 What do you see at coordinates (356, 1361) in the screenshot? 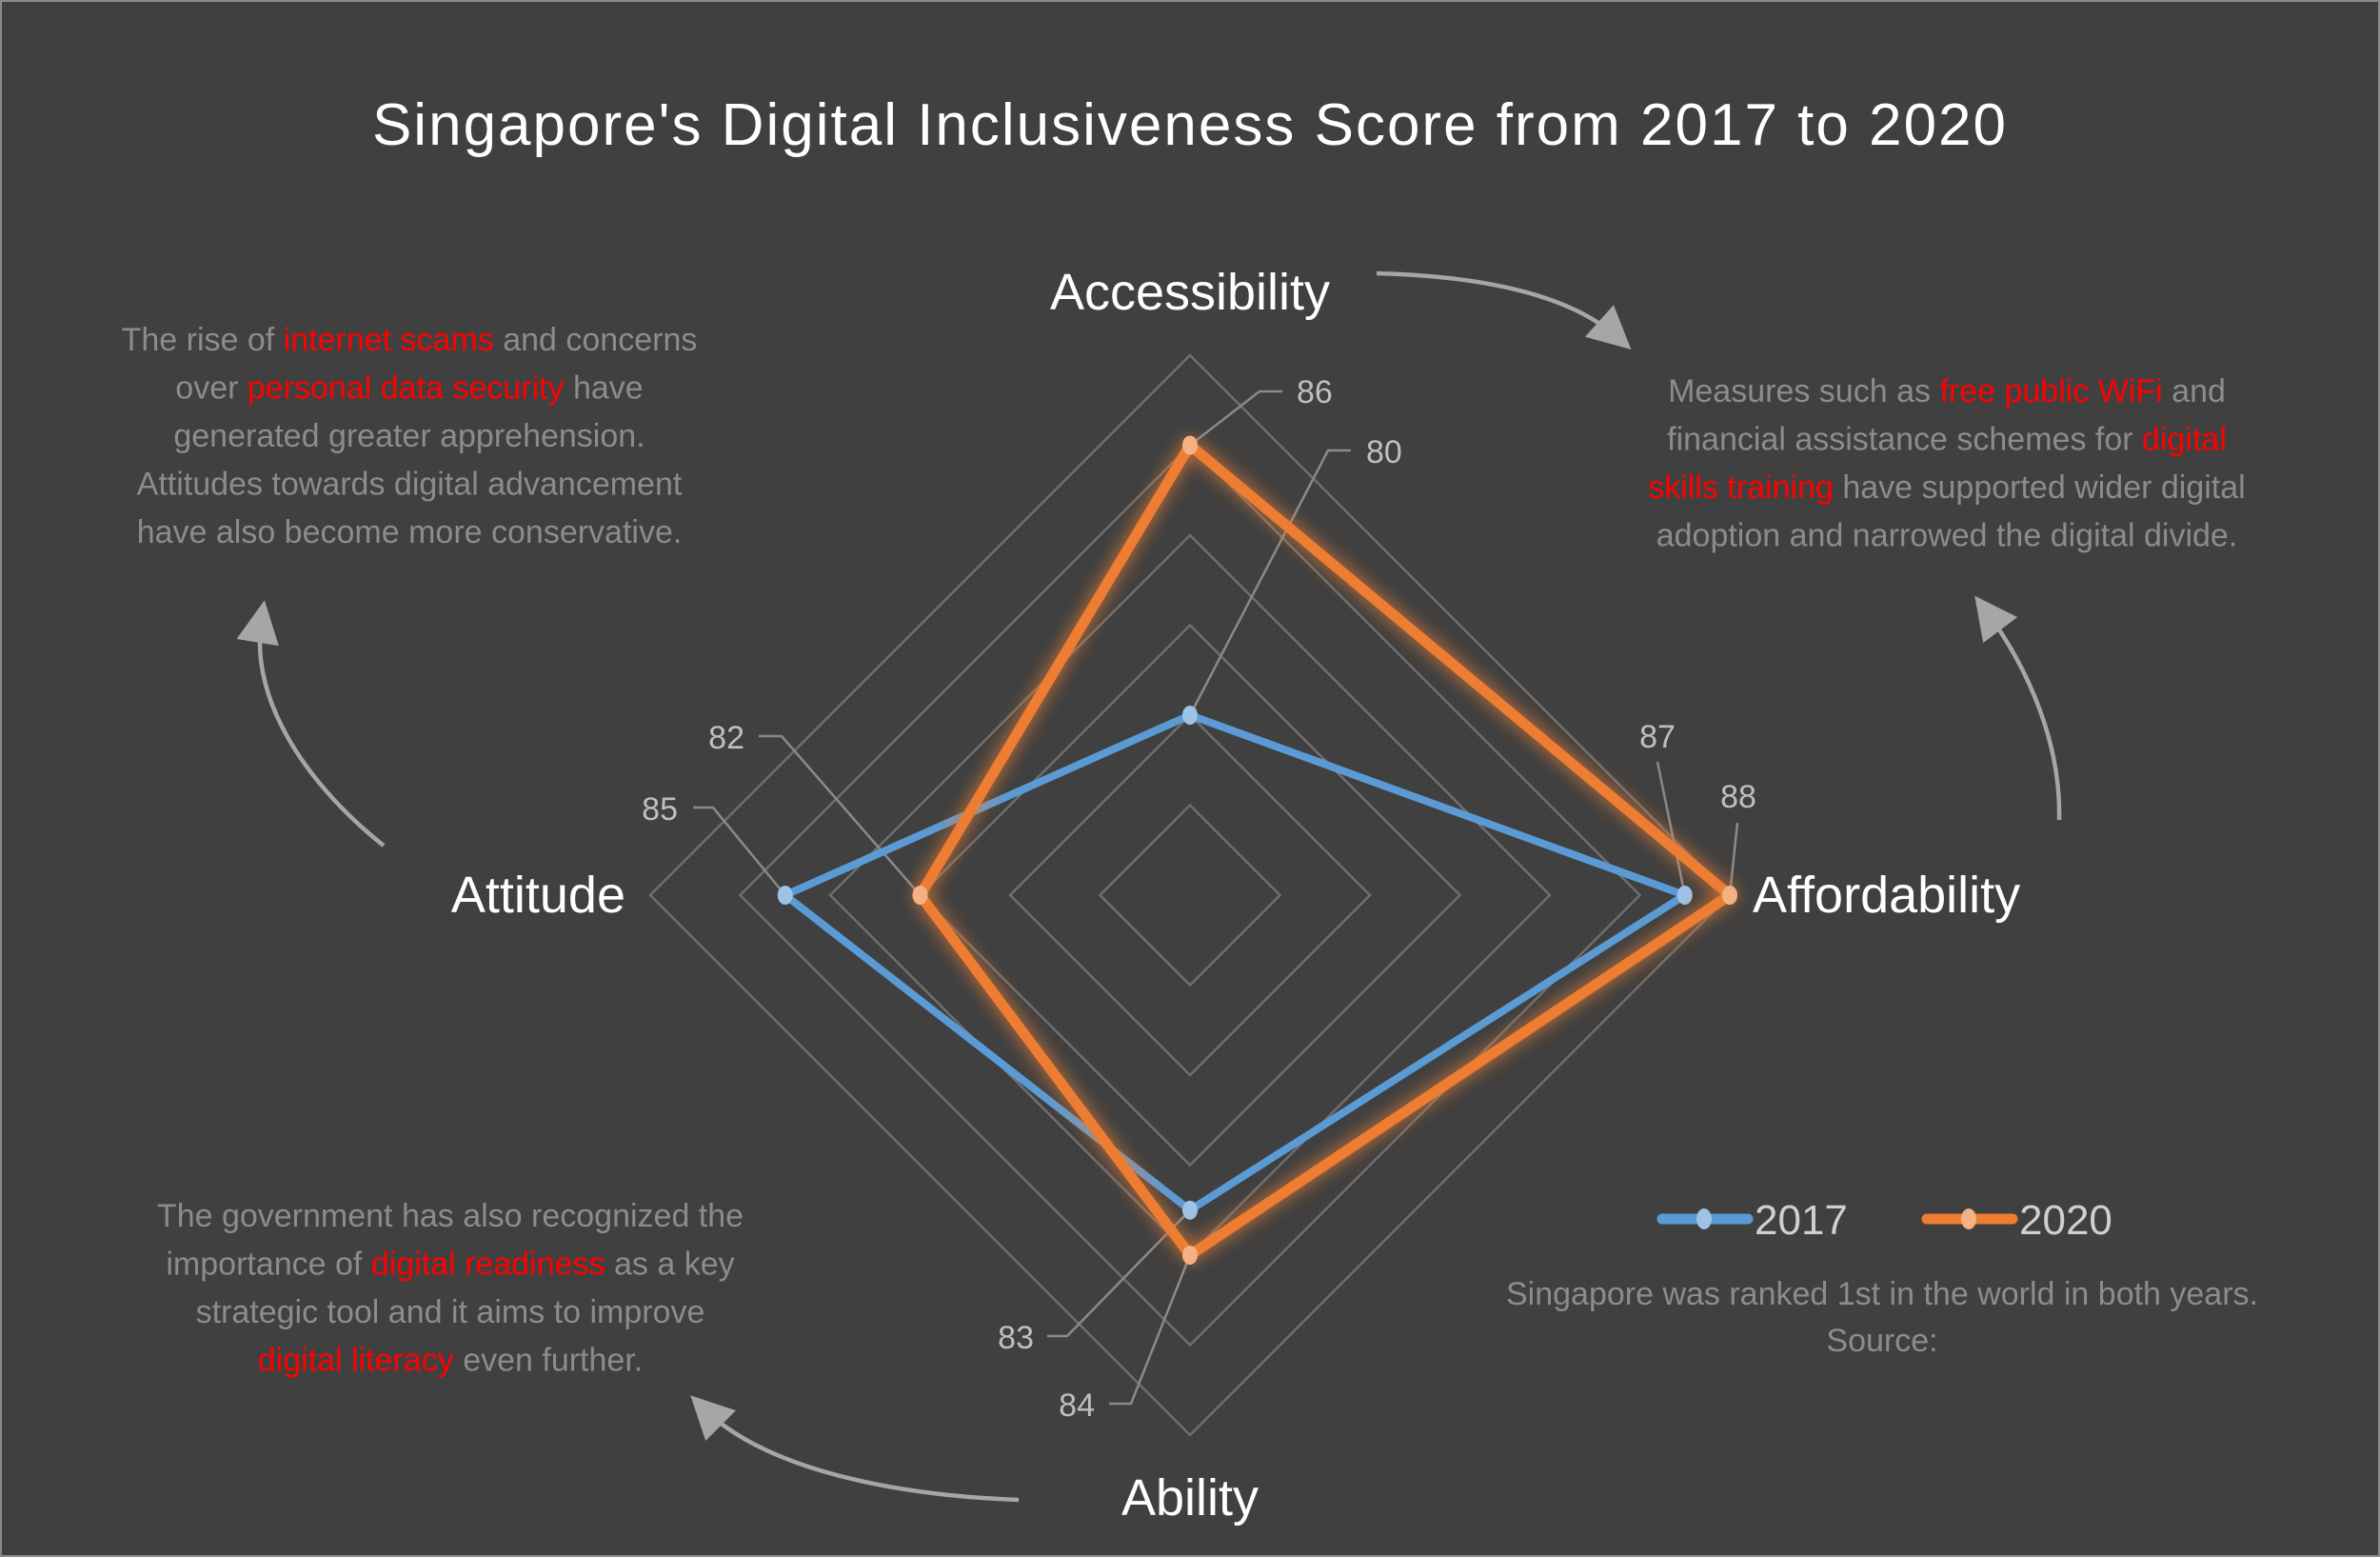
I see `highlighted-text: digital literacy` at bounding box center [356, 1361].